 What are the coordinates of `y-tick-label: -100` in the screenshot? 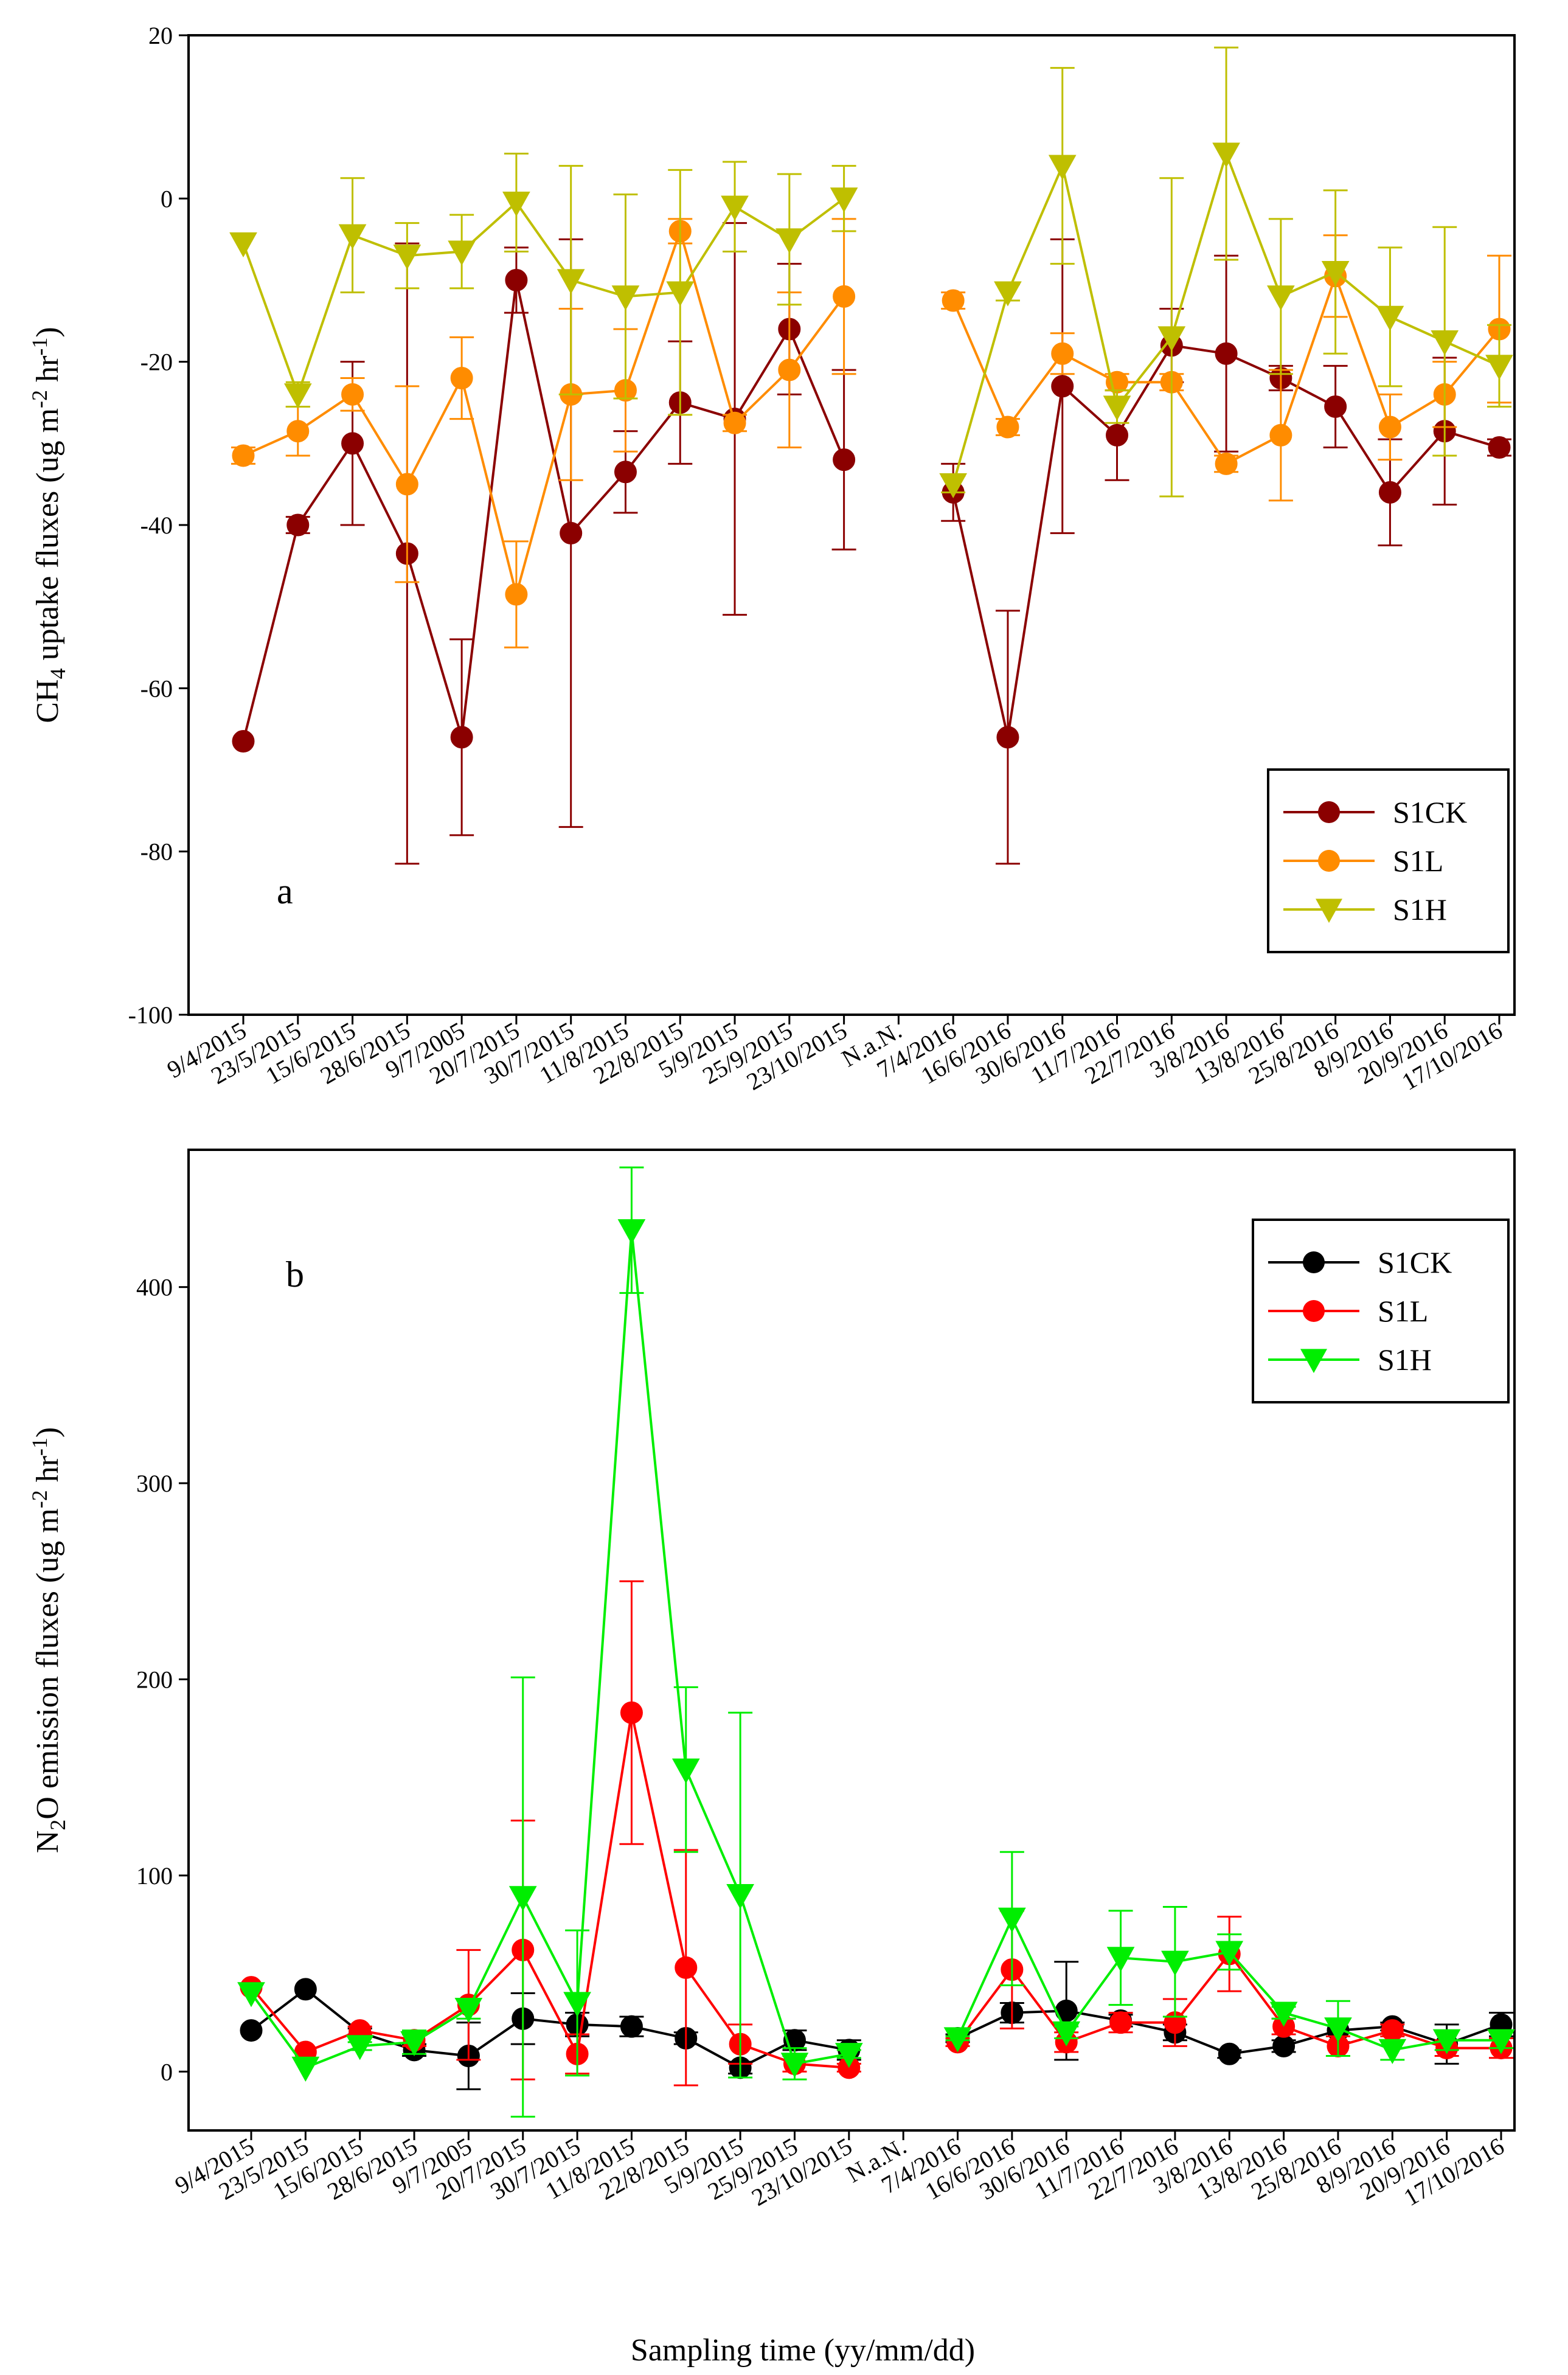 It's located at (151, 1015).